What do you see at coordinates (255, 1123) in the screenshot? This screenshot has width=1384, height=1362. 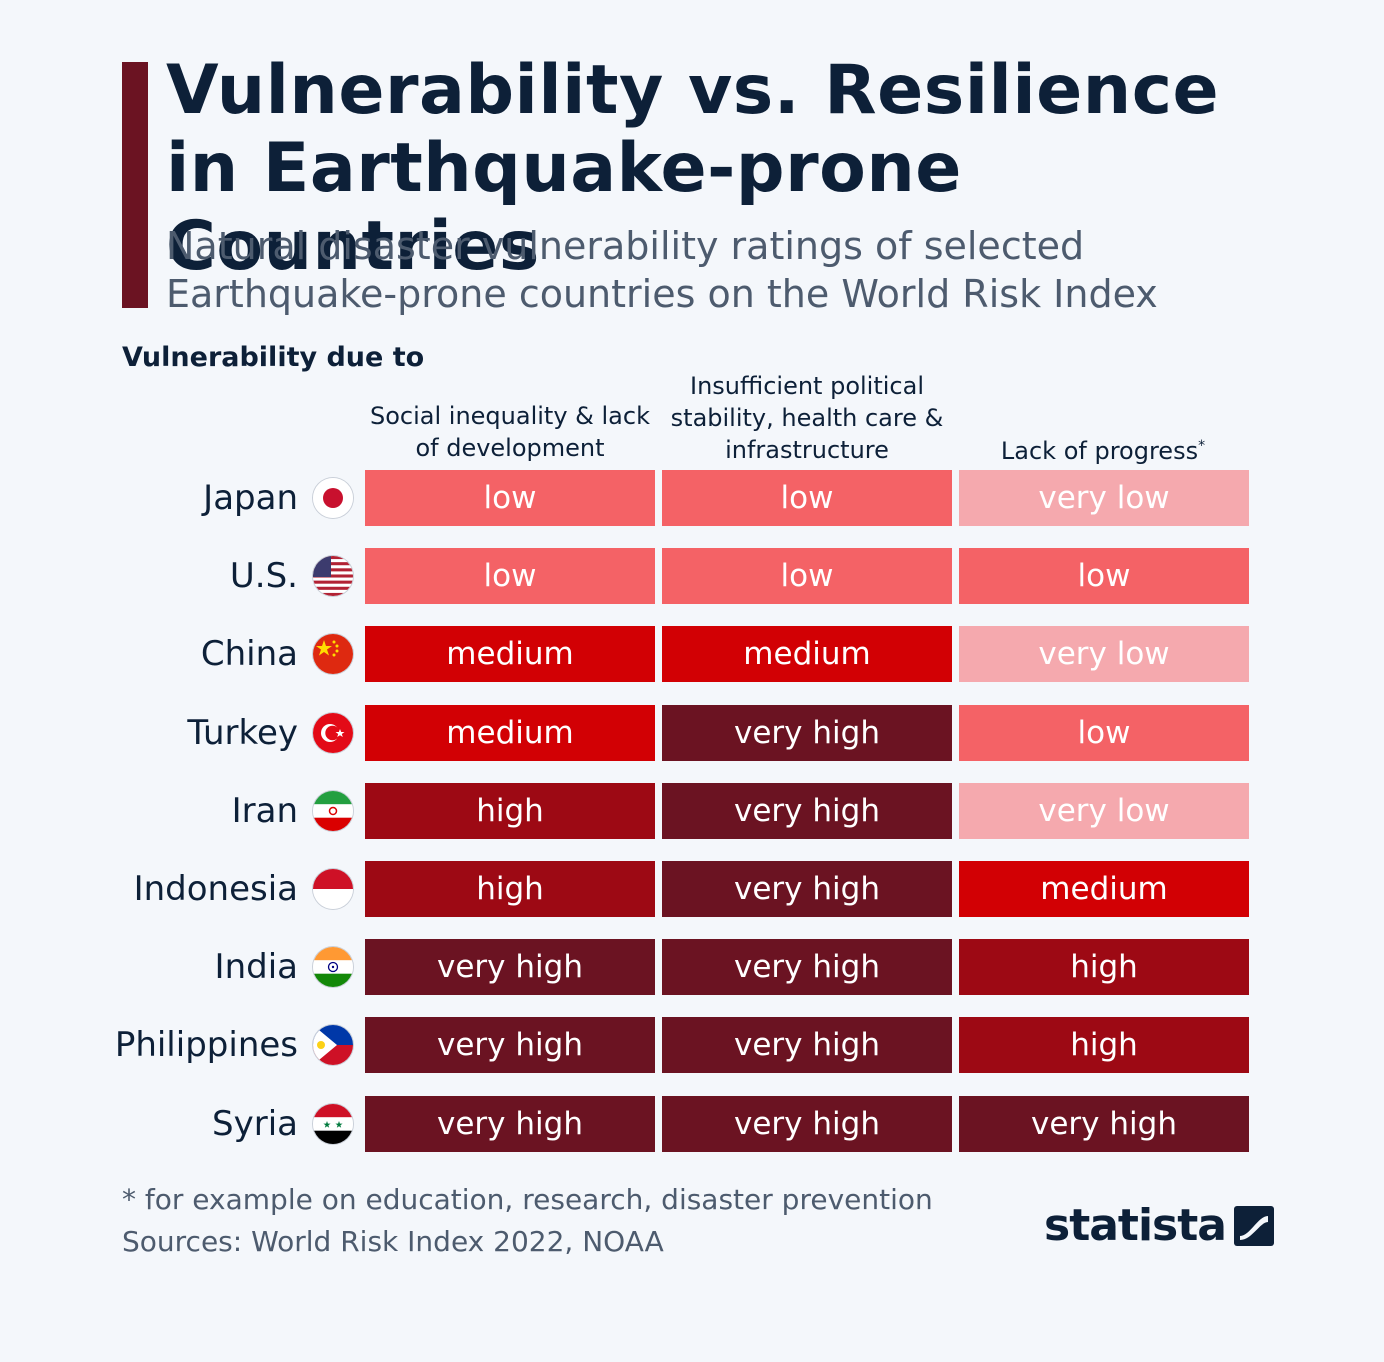 I see `country-label: Syria` at bounding box center [255, 1123].